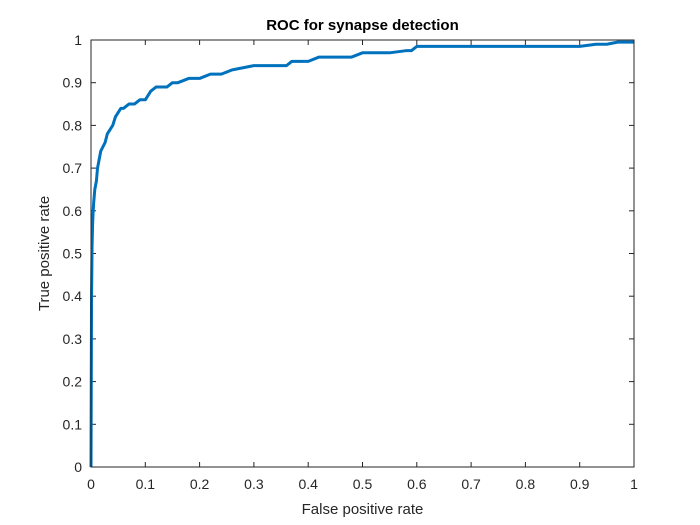 The height and width of the screenshot is (525, 700). Describe the element at coordinates (73, 125) in the screenshot. I see `y-tick-label: 0.8` at that location.